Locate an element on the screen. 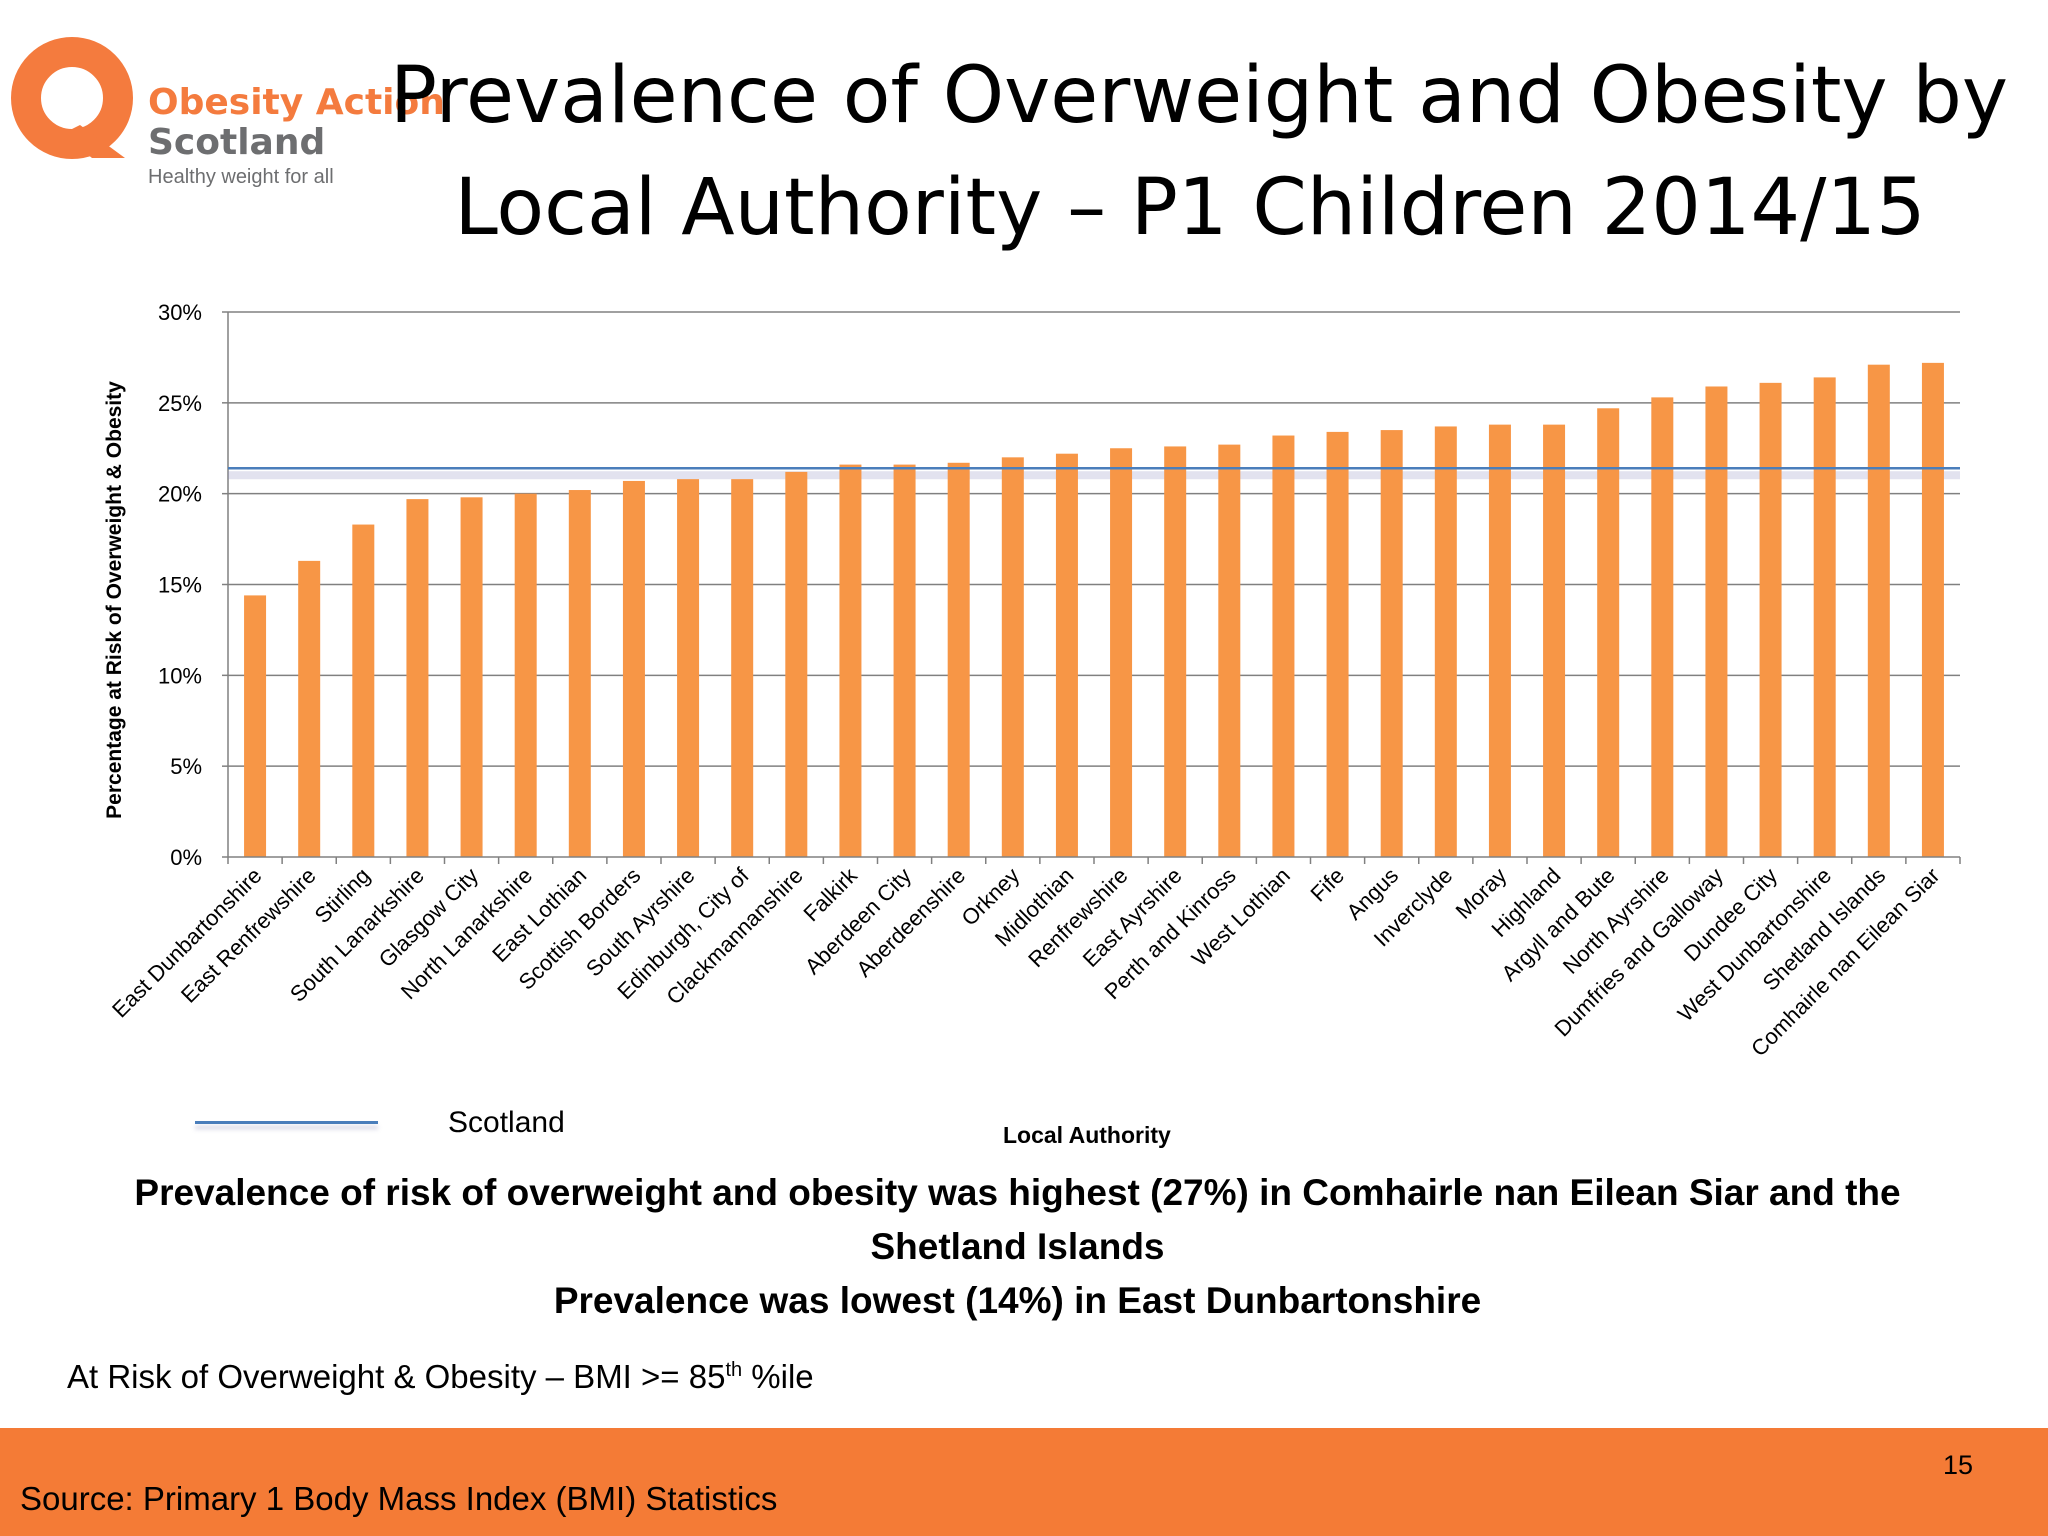 The height and width of the screenshot is (1536, 2048). legend-label-scotland: Scotland is located at coordinates (506, 1122).